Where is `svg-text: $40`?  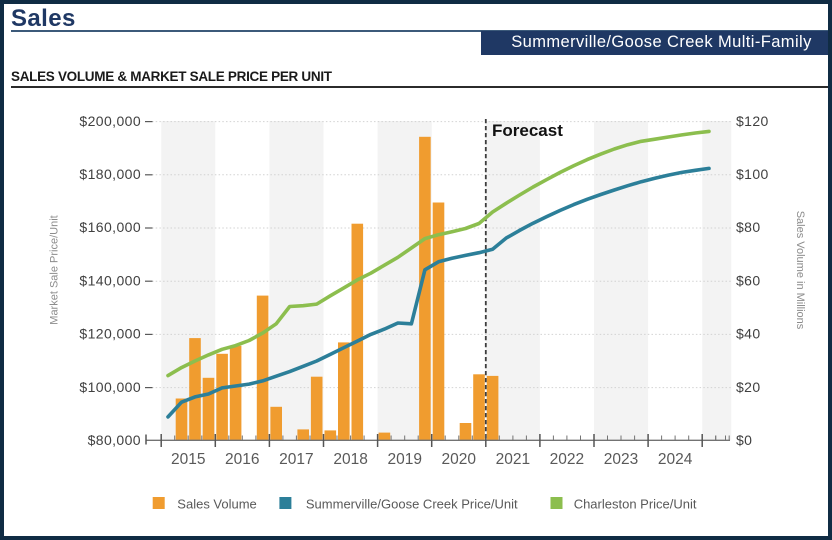
svg-text: $40 is located at coordinates (748, 334).